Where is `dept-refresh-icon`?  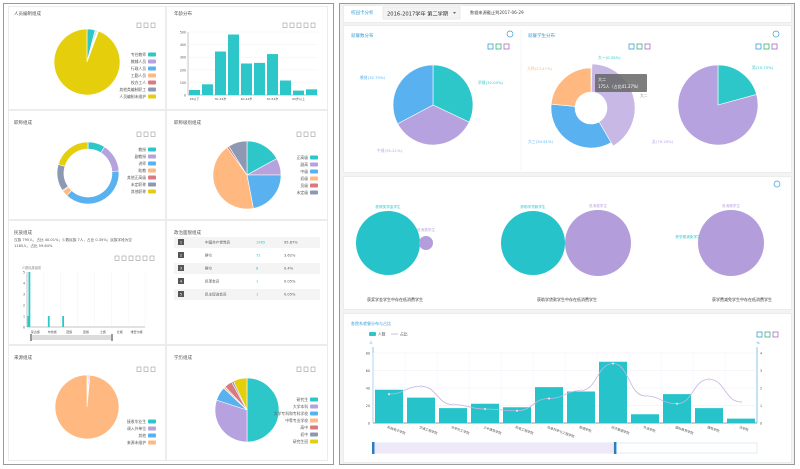
dept-refresh-icon is located at coordinates (767, 334).